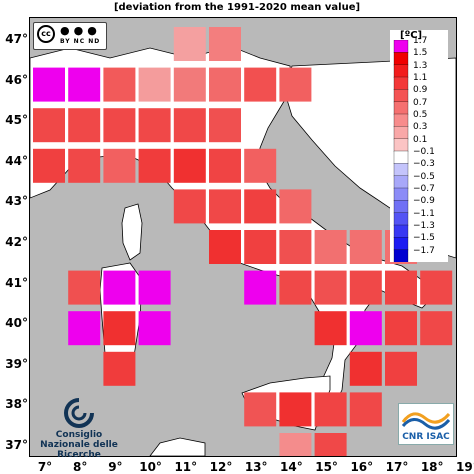 This screenshot has width=474, height=474. What do you see at coordinates (46, 34) in the screenshot?
I see `cc-icon: cc` at bounding box center [46, 34].